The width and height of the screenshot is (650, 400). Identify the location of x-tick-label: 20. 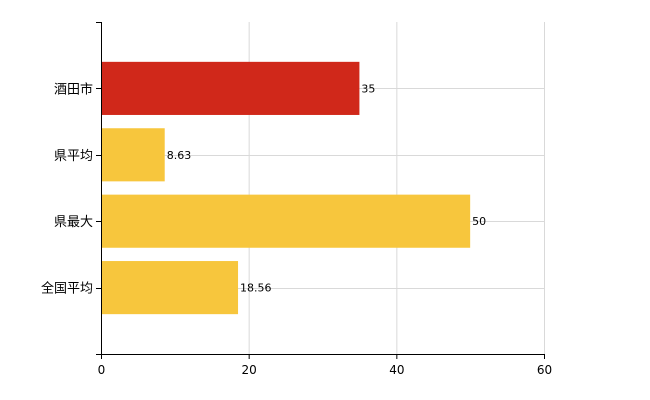
(249, 370).